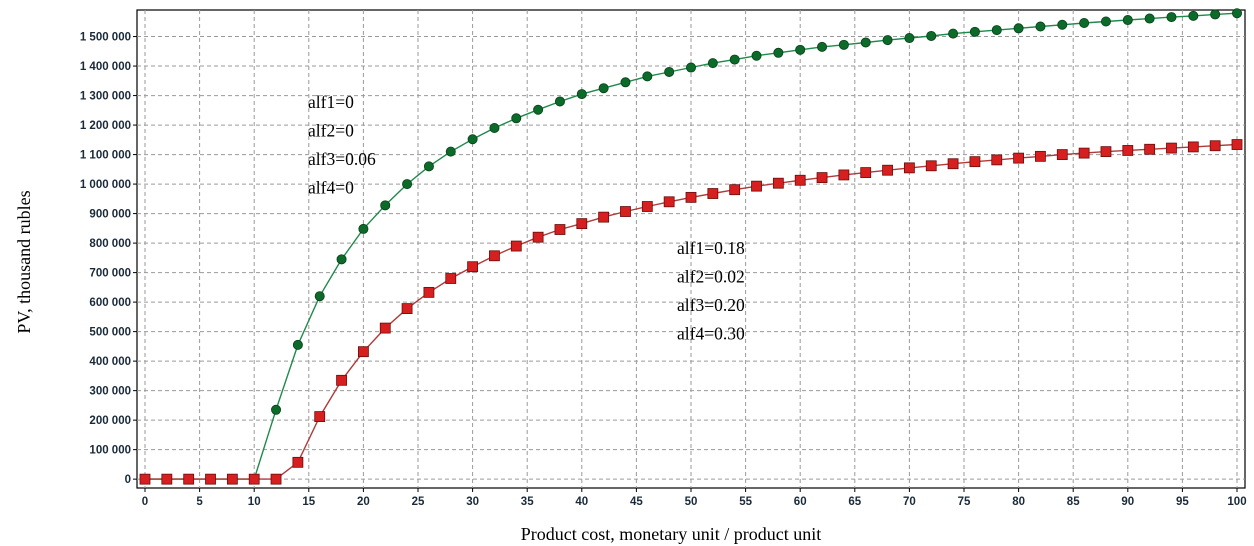 Image resolution: width=1254 pixels, height=546 pixels. What do you see at coordinates (110, 362) in the screenshot?
I see `y-tick-label: 400 000` at bounding box center [110, 362].